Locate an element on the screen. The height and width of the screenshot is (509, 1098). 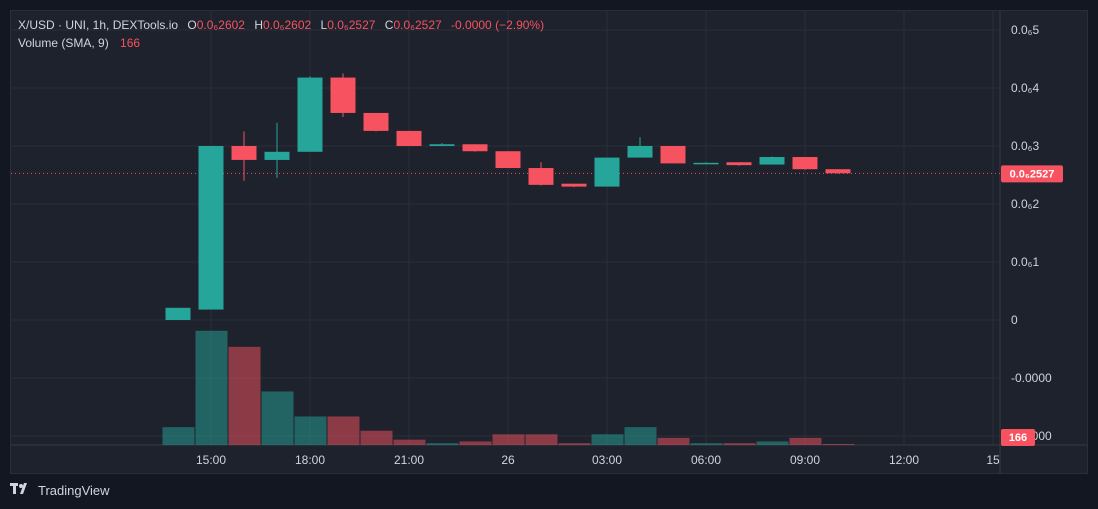
footer: TradingView is located at coordinates (60, 490).